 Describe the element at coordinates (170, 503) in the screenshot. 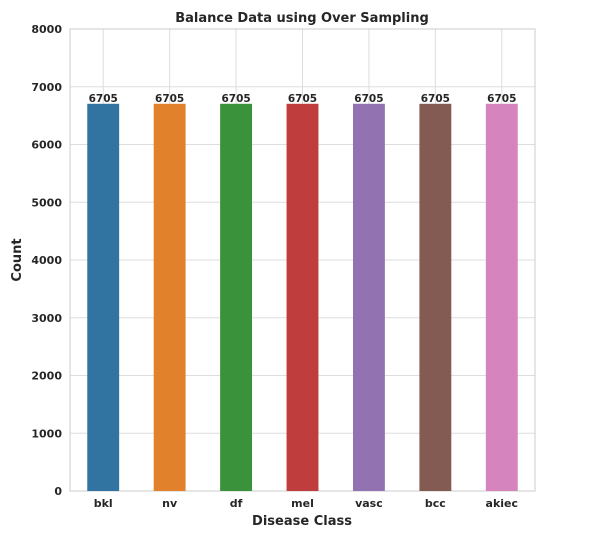

I see `x-tick-label-nv: nv` at that location.